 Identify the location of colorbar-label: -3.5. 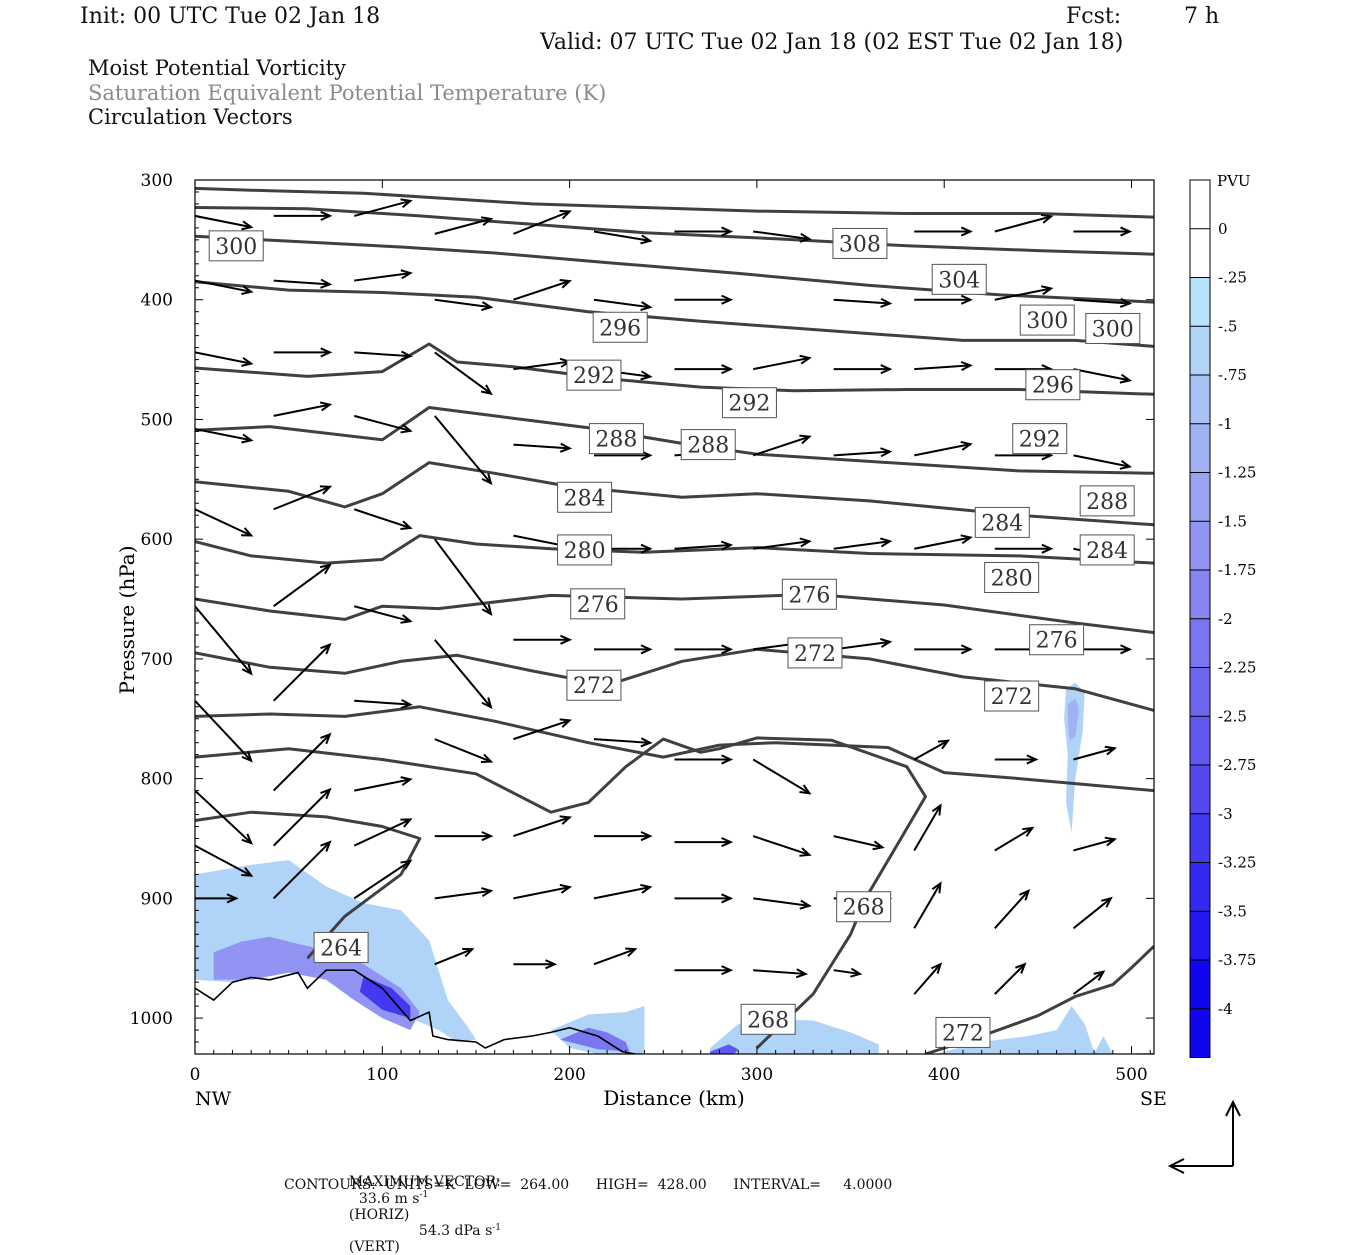
(1232, 911).